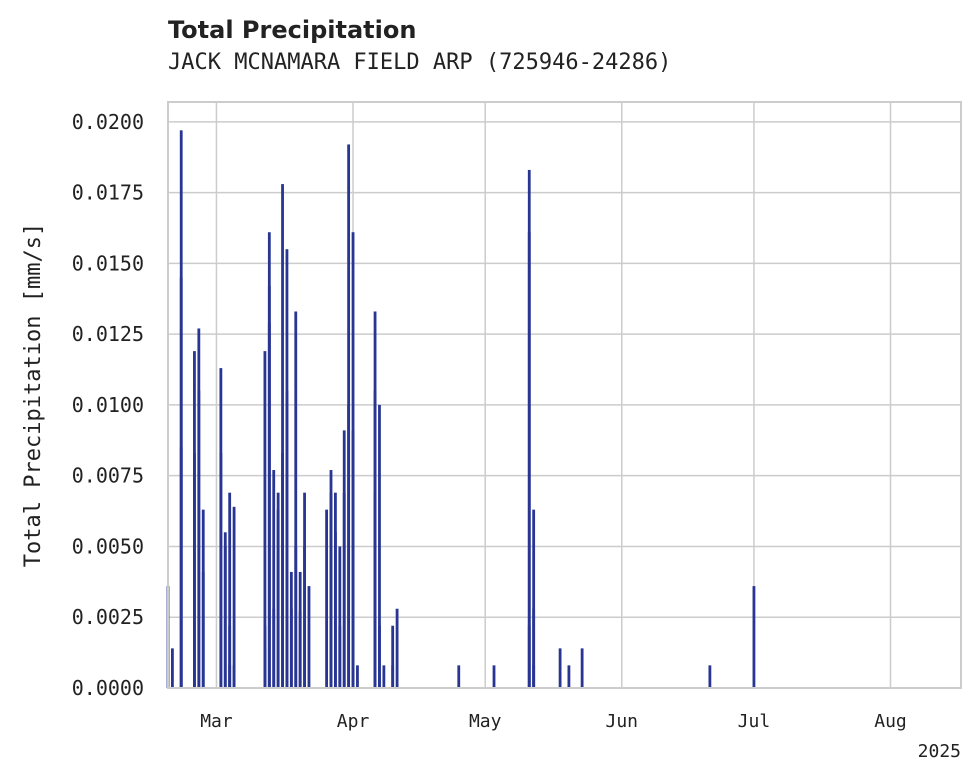 The width and height of the screenshot is (980, 783). I want to click on y-tick-label: 0.0000, so click(108, 688).